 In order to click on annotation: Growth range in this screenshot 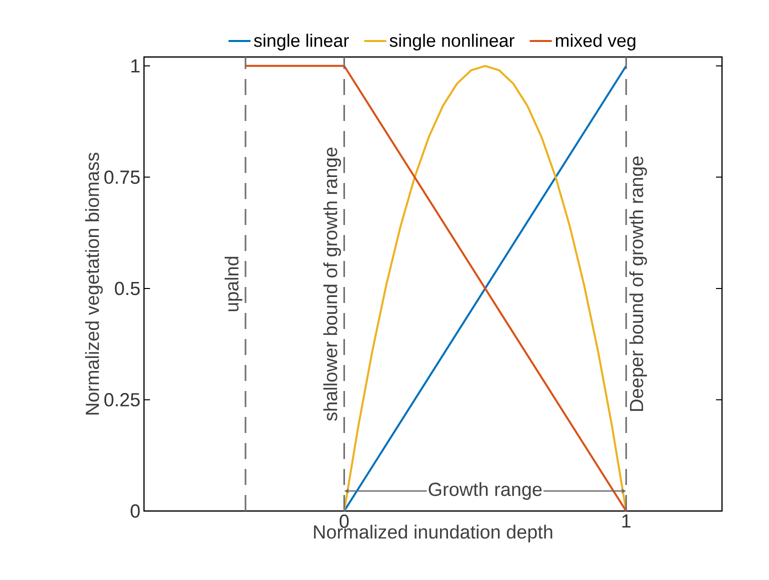, I will do `click(485, 491)`.